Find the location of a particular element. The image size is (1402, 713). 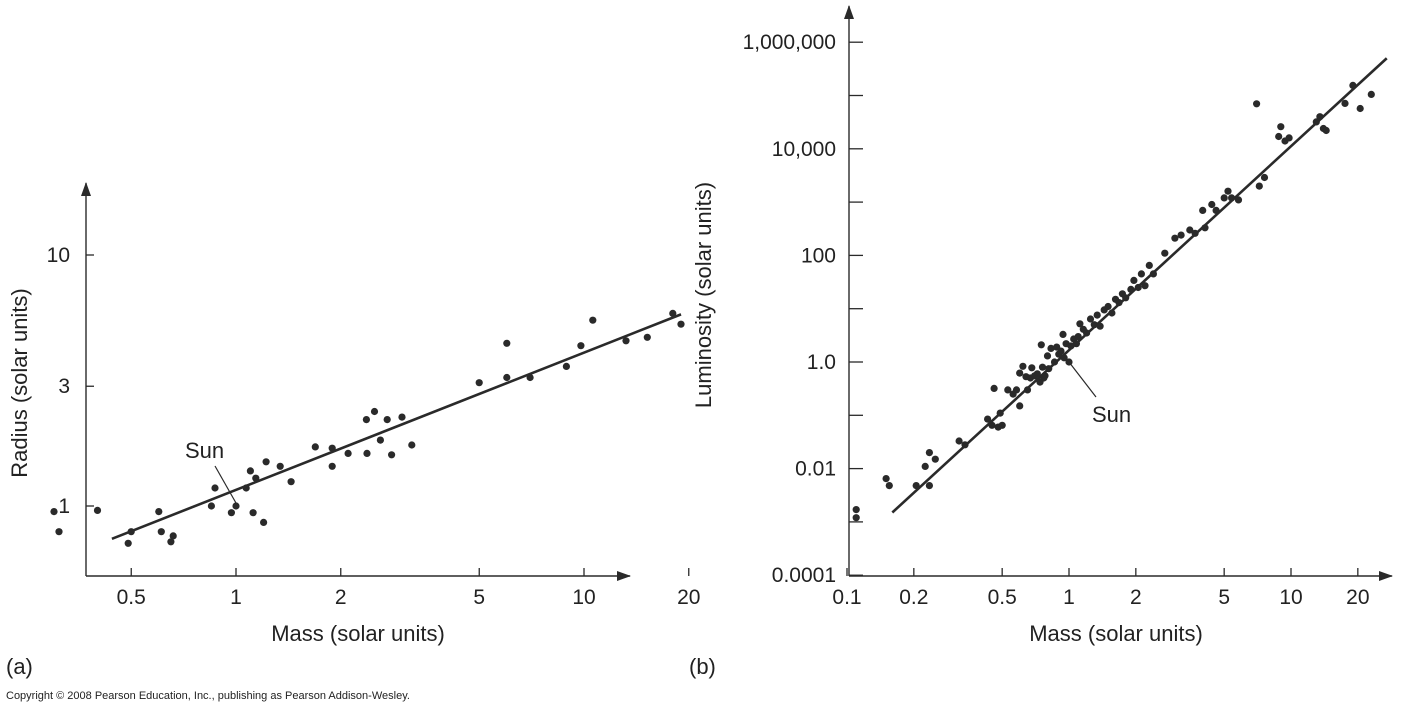

panel-b-sun-pointer is located at coordinates (1082, 379).